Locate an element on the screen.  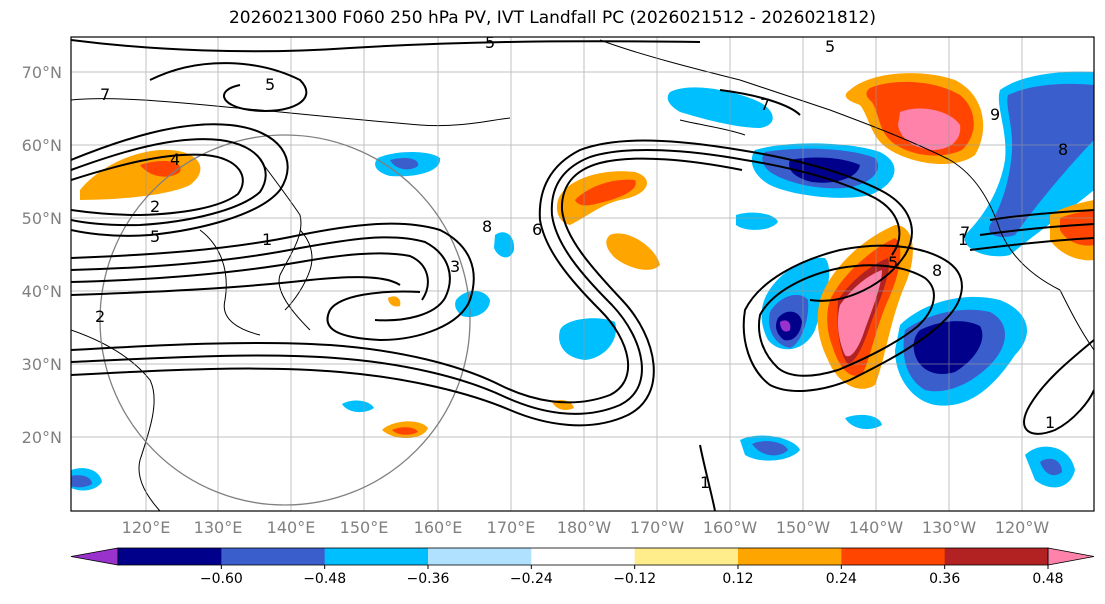
lat-label: 50°N is located at coordinates (42, 218).